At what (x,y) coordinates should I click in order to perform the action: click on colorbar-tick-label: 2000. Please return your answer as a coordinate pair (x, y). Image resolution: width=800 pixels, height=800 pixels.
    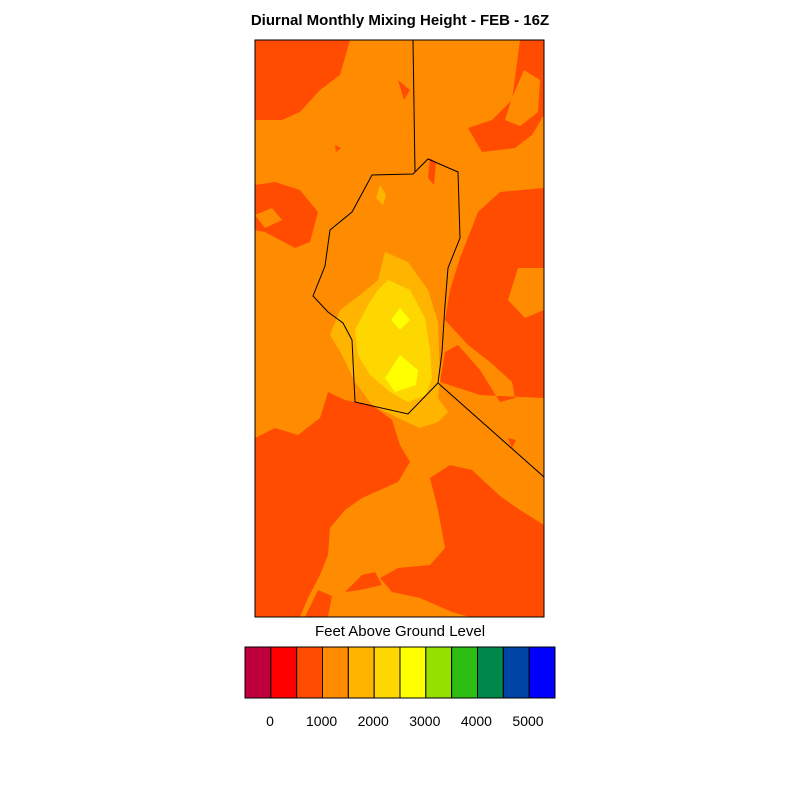
    Looking at the image, I should click on (373, 721).